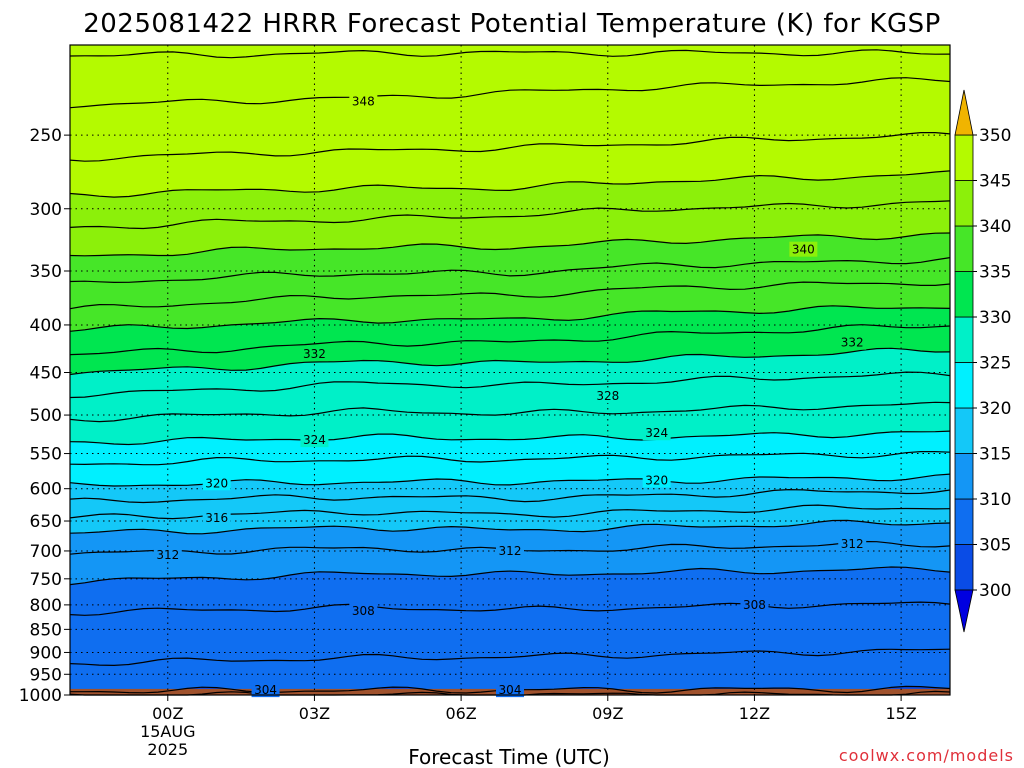  What do you see at coordinates (46, 630) in the screenshot?
I see `y-tick-label: 850` at bounding box center [46, 630].